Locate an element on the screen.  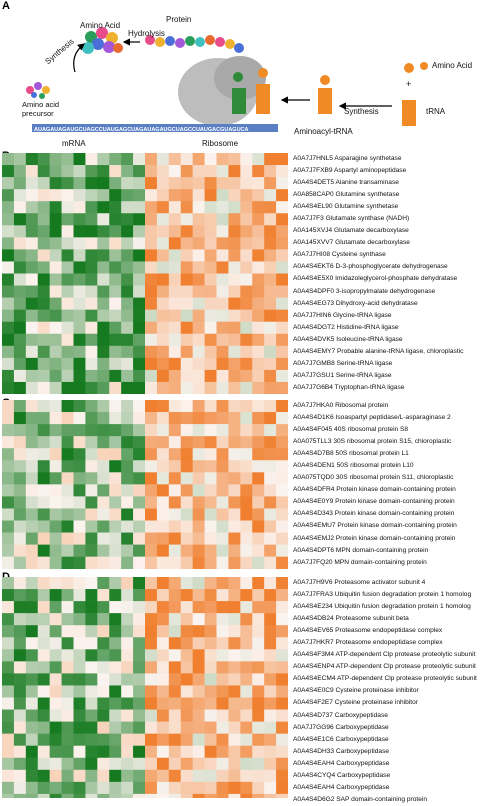
ribosome-graphic is located at coordinates (224, 91).